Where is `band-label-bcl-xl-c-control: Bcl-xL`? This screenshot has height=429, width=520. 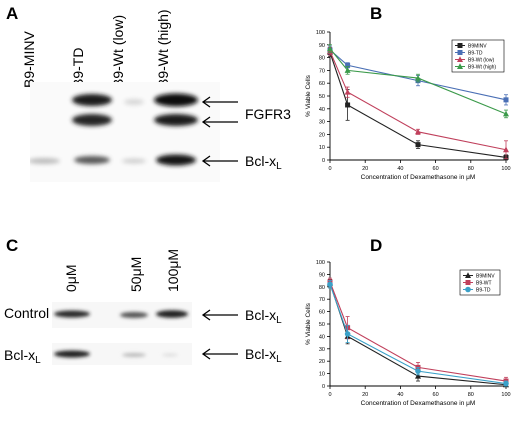 band-label-bcl-xl-c-control: Bcl-xL is located at coordinates (263, 316).